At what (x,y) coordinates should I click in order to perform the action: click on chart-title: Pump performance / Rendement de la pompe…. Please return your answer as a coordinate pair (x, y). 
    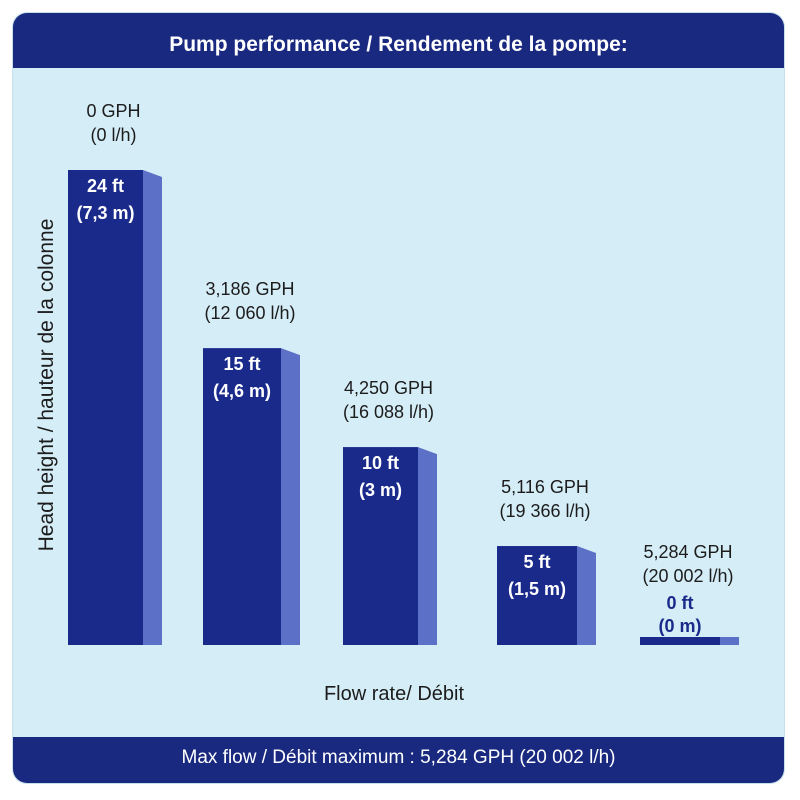
    Looking at the image, I should click on (398, 40).